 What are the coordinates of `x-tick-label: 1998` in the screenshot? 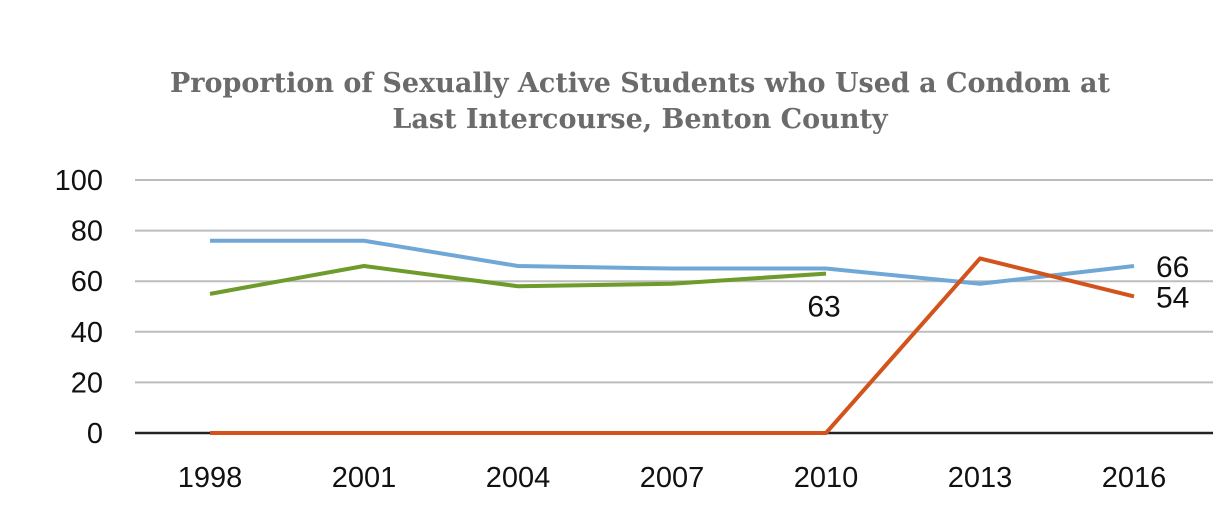 It's located at (210, 478).